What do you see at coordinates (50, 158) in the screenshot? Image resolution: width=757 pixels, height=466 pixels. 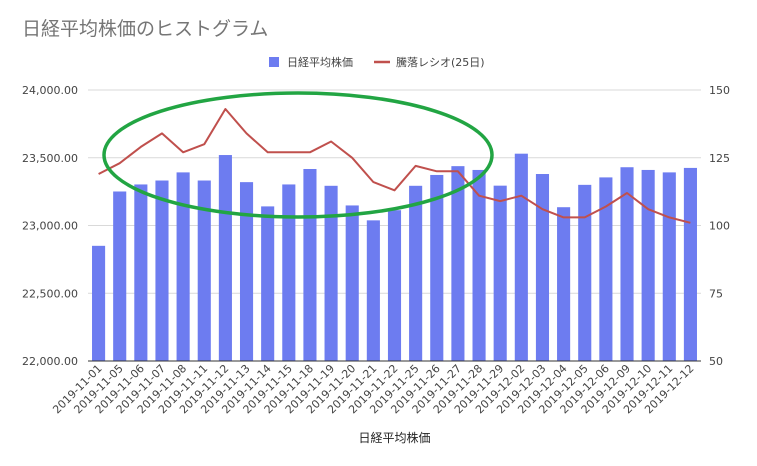 I see `y-left-tick-label: 23,500.00` at bounding box center [50, 158].